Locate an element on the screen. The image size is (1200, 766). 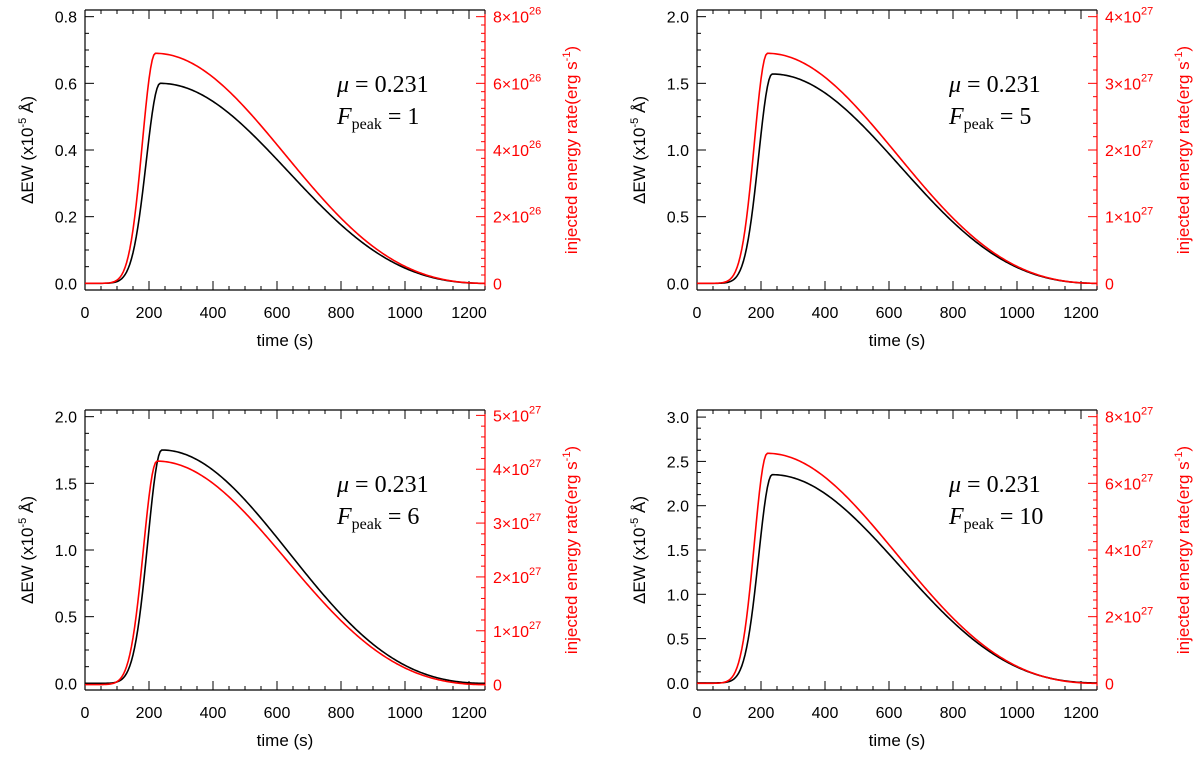
y-tick-label: 0.2 is located at coordinates (66, 218).